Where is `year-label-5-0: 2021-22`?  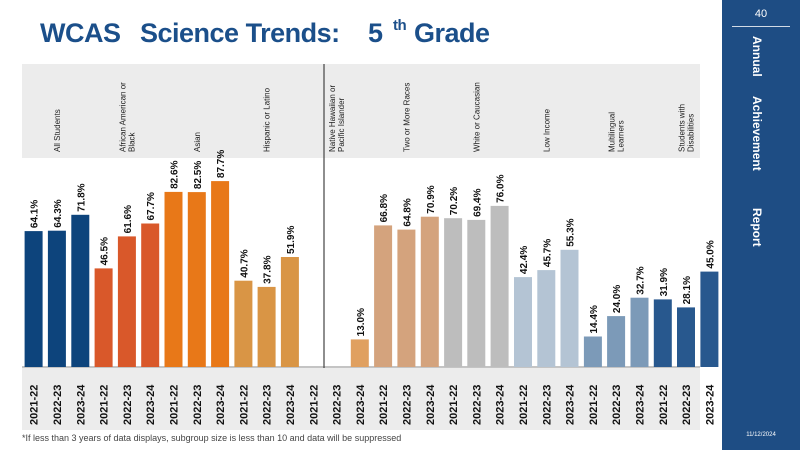 year-label-5-0: 2021-22 is located at coordinates (384, 405).